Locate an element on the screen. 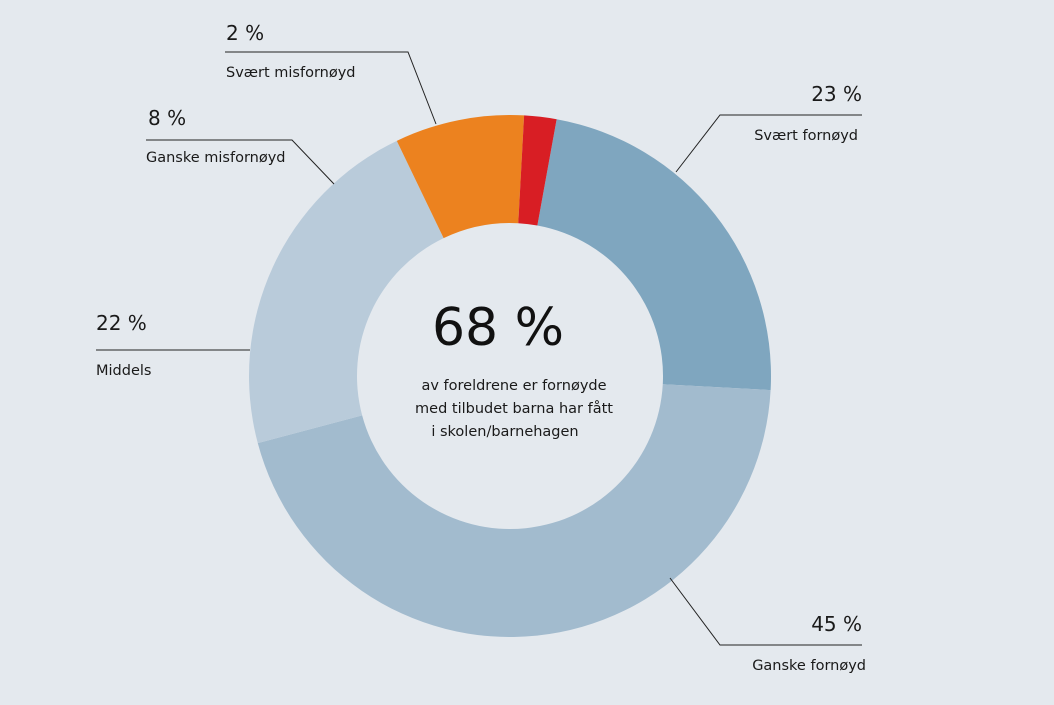 The height and width of the screenshot is (705, 1054). center-text-line-1: av foreldrene er fornøyde is located at coordinates (513, 386).